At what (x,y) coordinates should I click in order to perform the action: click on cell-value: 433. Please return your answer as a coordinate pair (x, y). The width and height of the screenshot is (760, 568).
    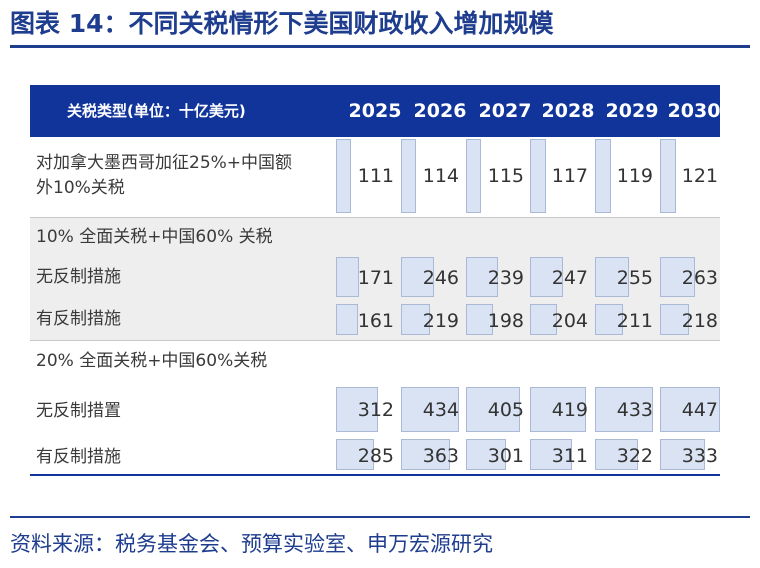
    Looking at the image, I should click on (634, 410).